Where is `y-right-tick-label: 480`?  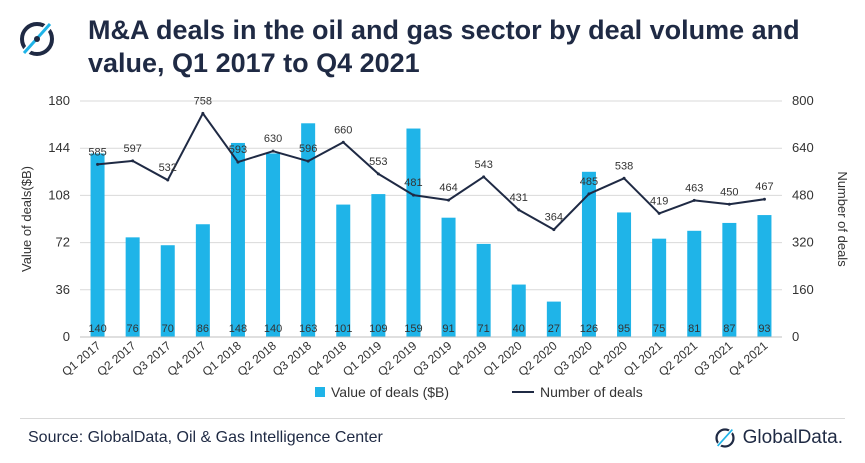
y-right-tick-label: 480 is located at coordinates (803, 194).